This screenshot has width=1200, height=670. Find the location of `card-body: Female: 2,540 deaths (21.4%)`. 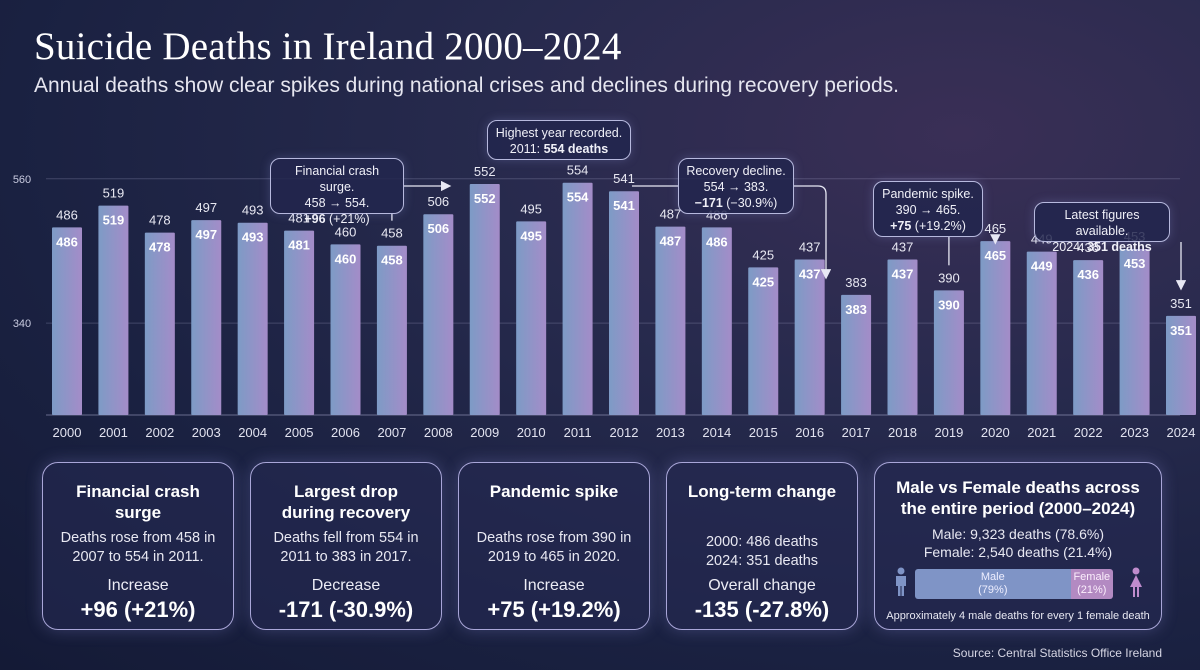

card-body: Female: 2,540 deaths (21.4%) is located at coordinates (1018, 552).